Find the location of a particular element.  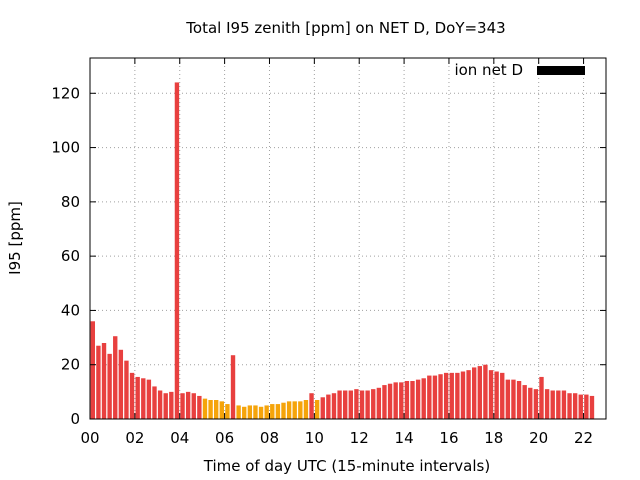

x-tick-label: 16 is located at coordinates (448, 438).